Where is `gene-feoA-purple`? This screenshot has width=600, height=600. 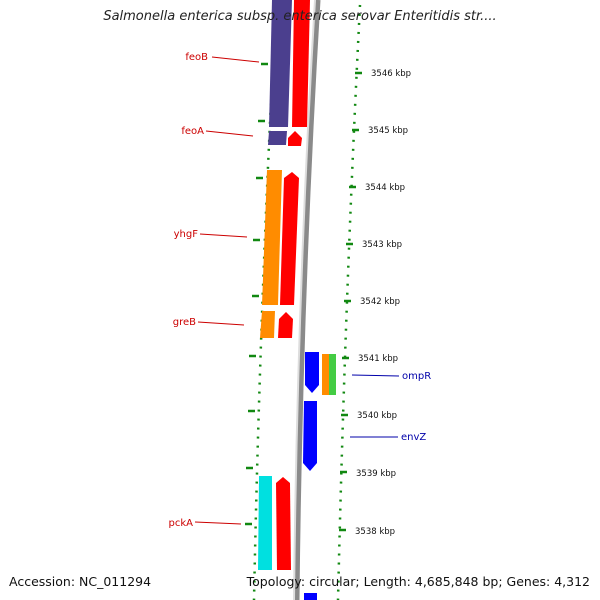 gene-feoA-purple is located at coordinates (277, 138).